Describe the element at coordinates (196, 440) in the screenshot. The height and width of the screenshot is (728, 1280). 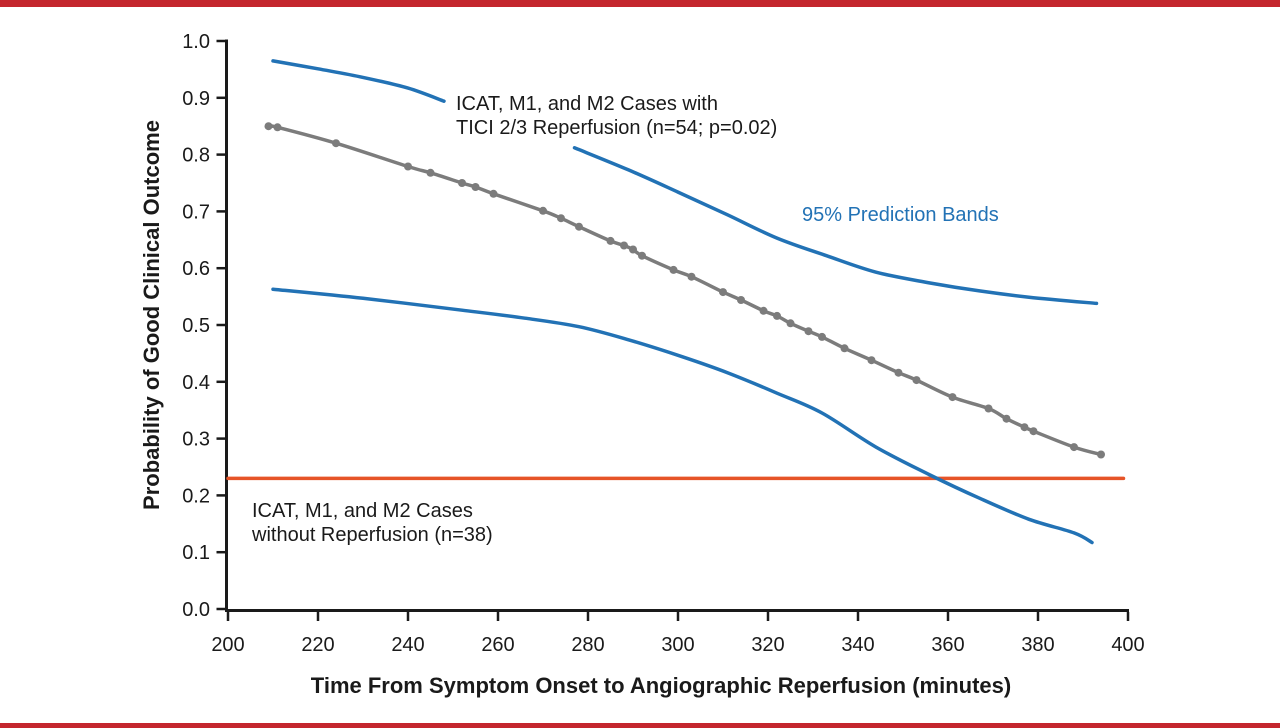
I see `y-tick-label: 0.3` at that location.